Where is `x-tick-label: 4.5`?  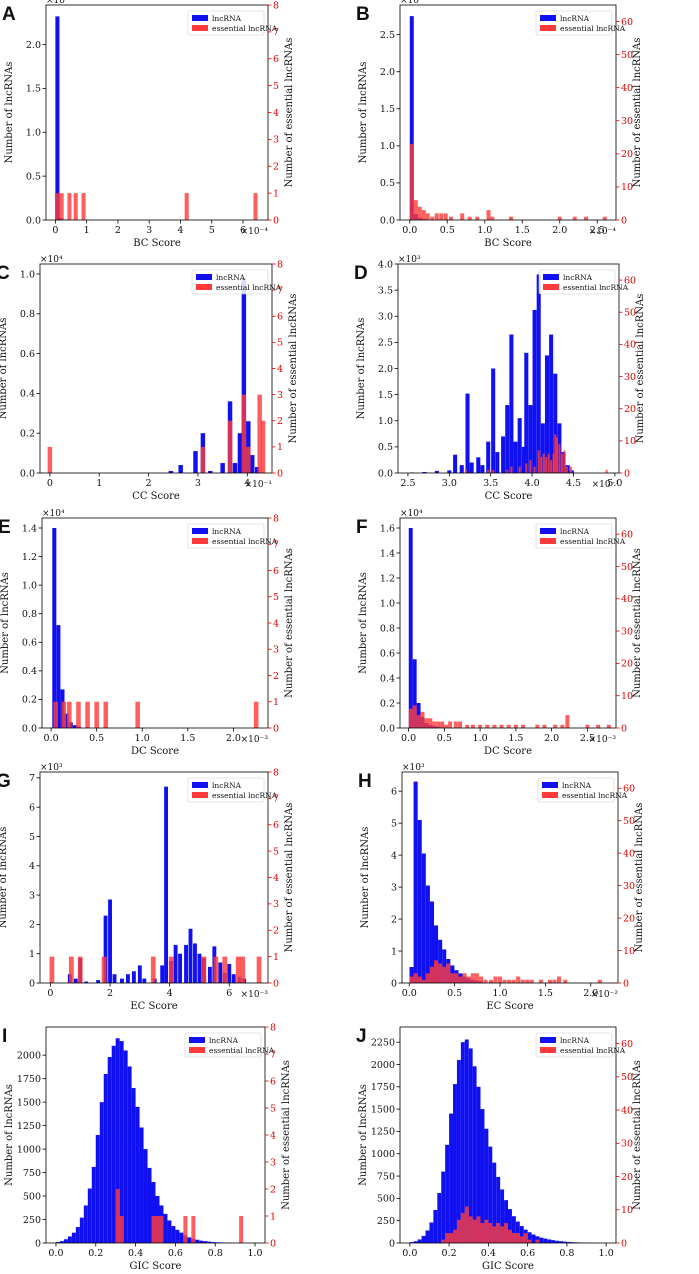 x-tick-label: 4.5 is located at coordinates (573, 483).